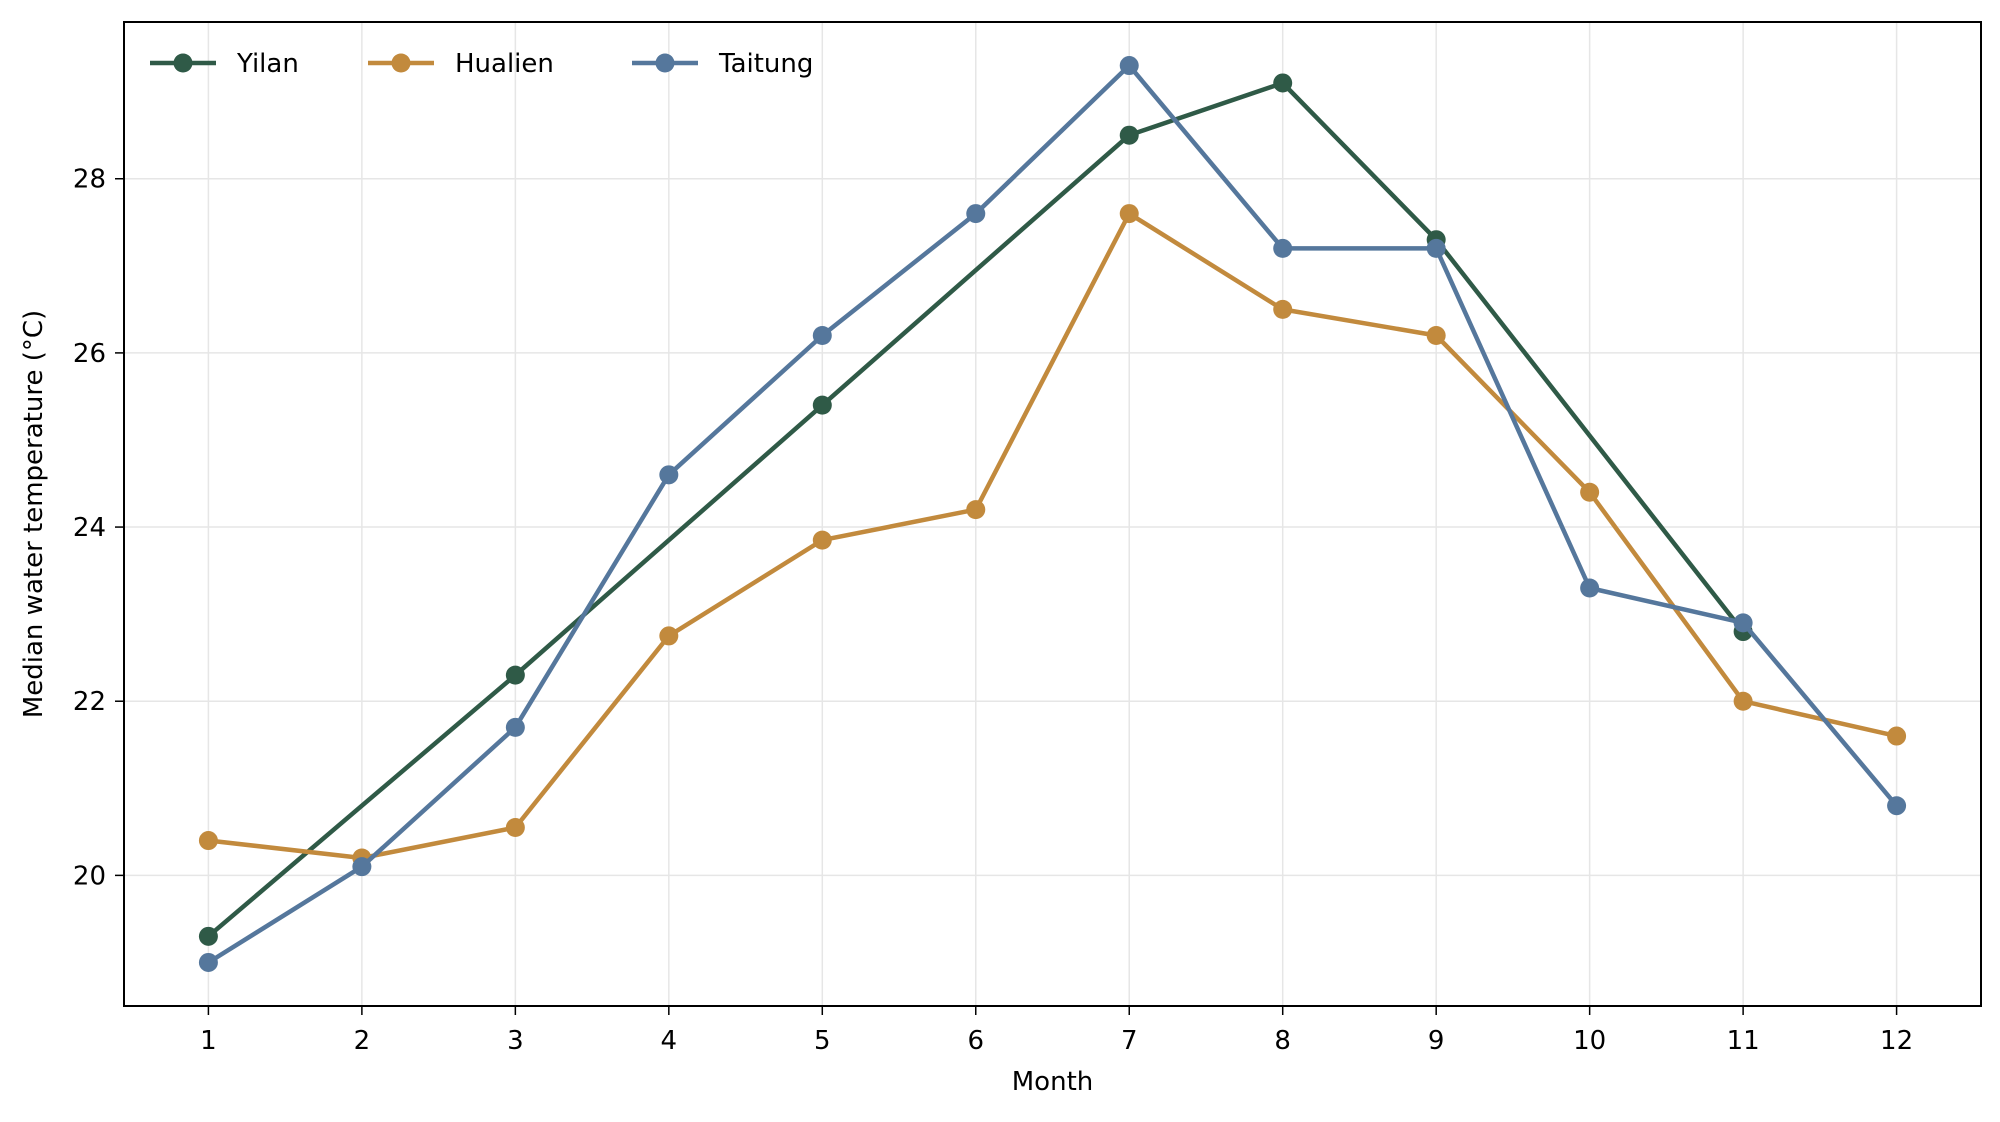  Describe the element at coordinates (34, 514) in the screenshot. I see `y-axis-title: Median water temperature (°C)` at that location.